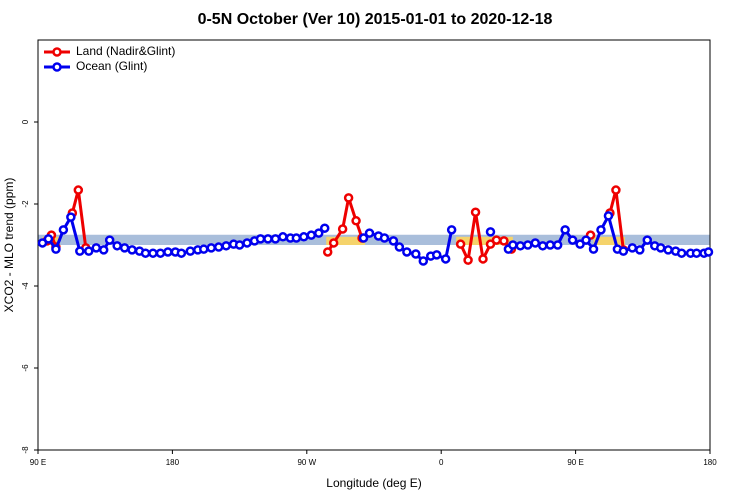 The width and height of the screenshot is (750, 500). What do you see at coordinates (373, 483) in the screenshot?
I see `x-axis-label: Longitude (deg E)` at bounding box center [373, 483].